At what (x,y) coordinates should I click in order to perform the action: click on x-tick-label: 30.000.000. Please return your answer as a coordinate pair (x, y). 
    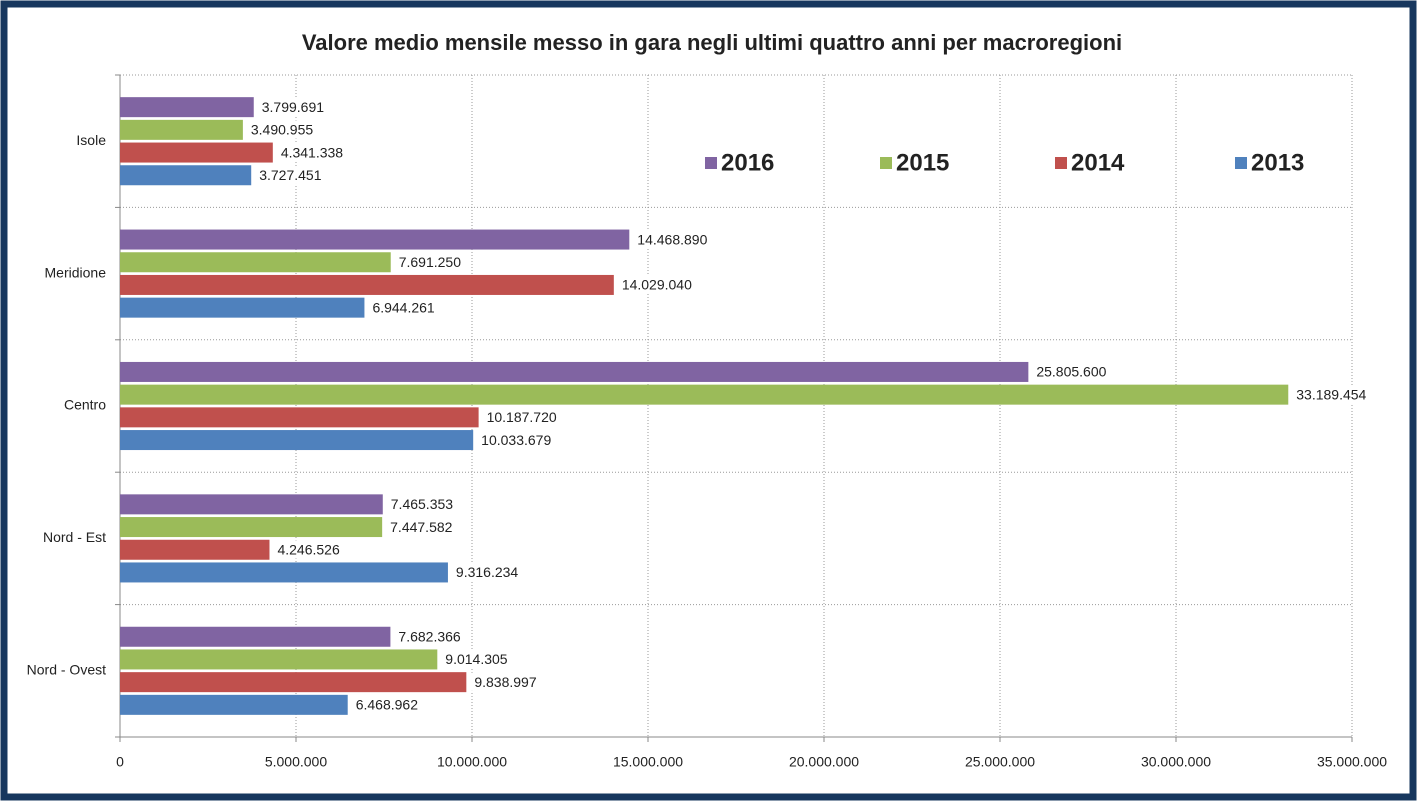
    Looking at the image, I should click on (1176, 762).